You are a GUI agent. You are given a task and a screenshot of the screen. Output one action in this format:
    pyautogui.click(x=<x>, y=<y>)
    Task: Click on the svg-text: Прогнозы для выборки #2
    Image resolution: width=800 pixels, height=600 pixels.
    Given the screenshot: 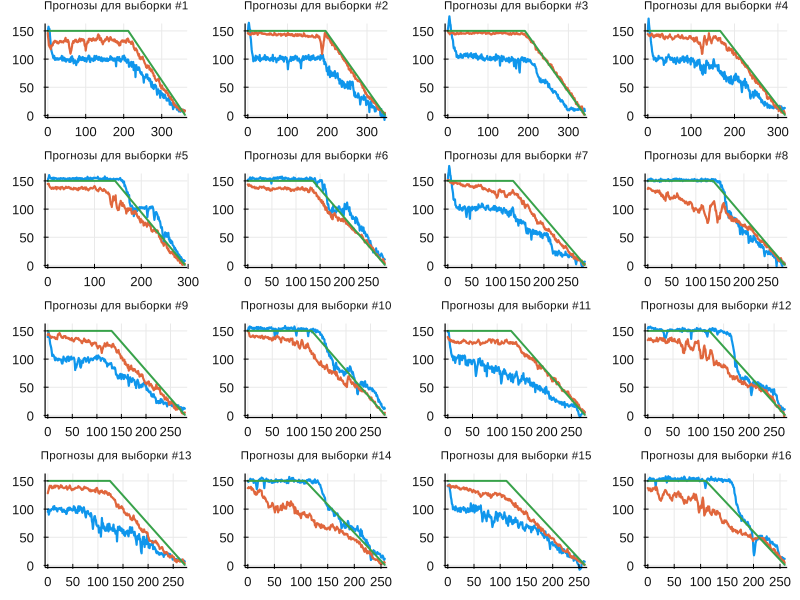 What is the action you would take?
    pyautogui.click(x=316, y=6)
    